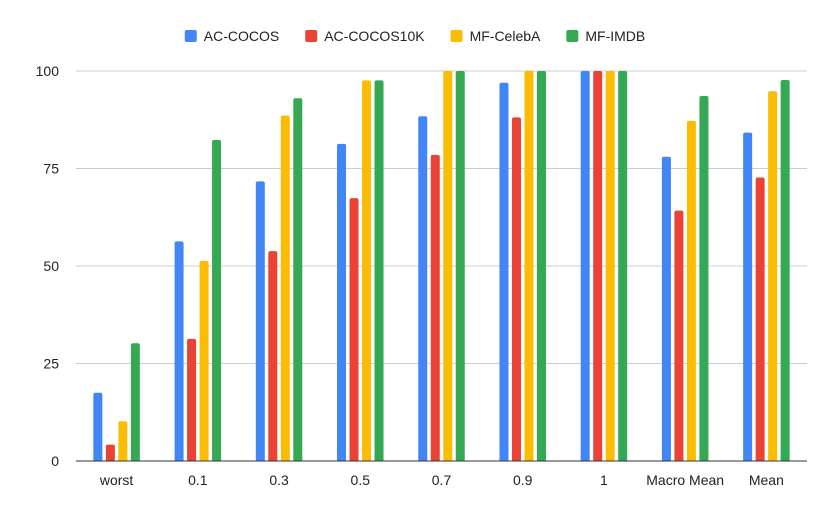 The width and height of the screenshot is (830, 514). What do you see at coordinates (785, 270) in the screenshot?
I see `bar-mf-imdb-mean` at bounding box center [785, 270].